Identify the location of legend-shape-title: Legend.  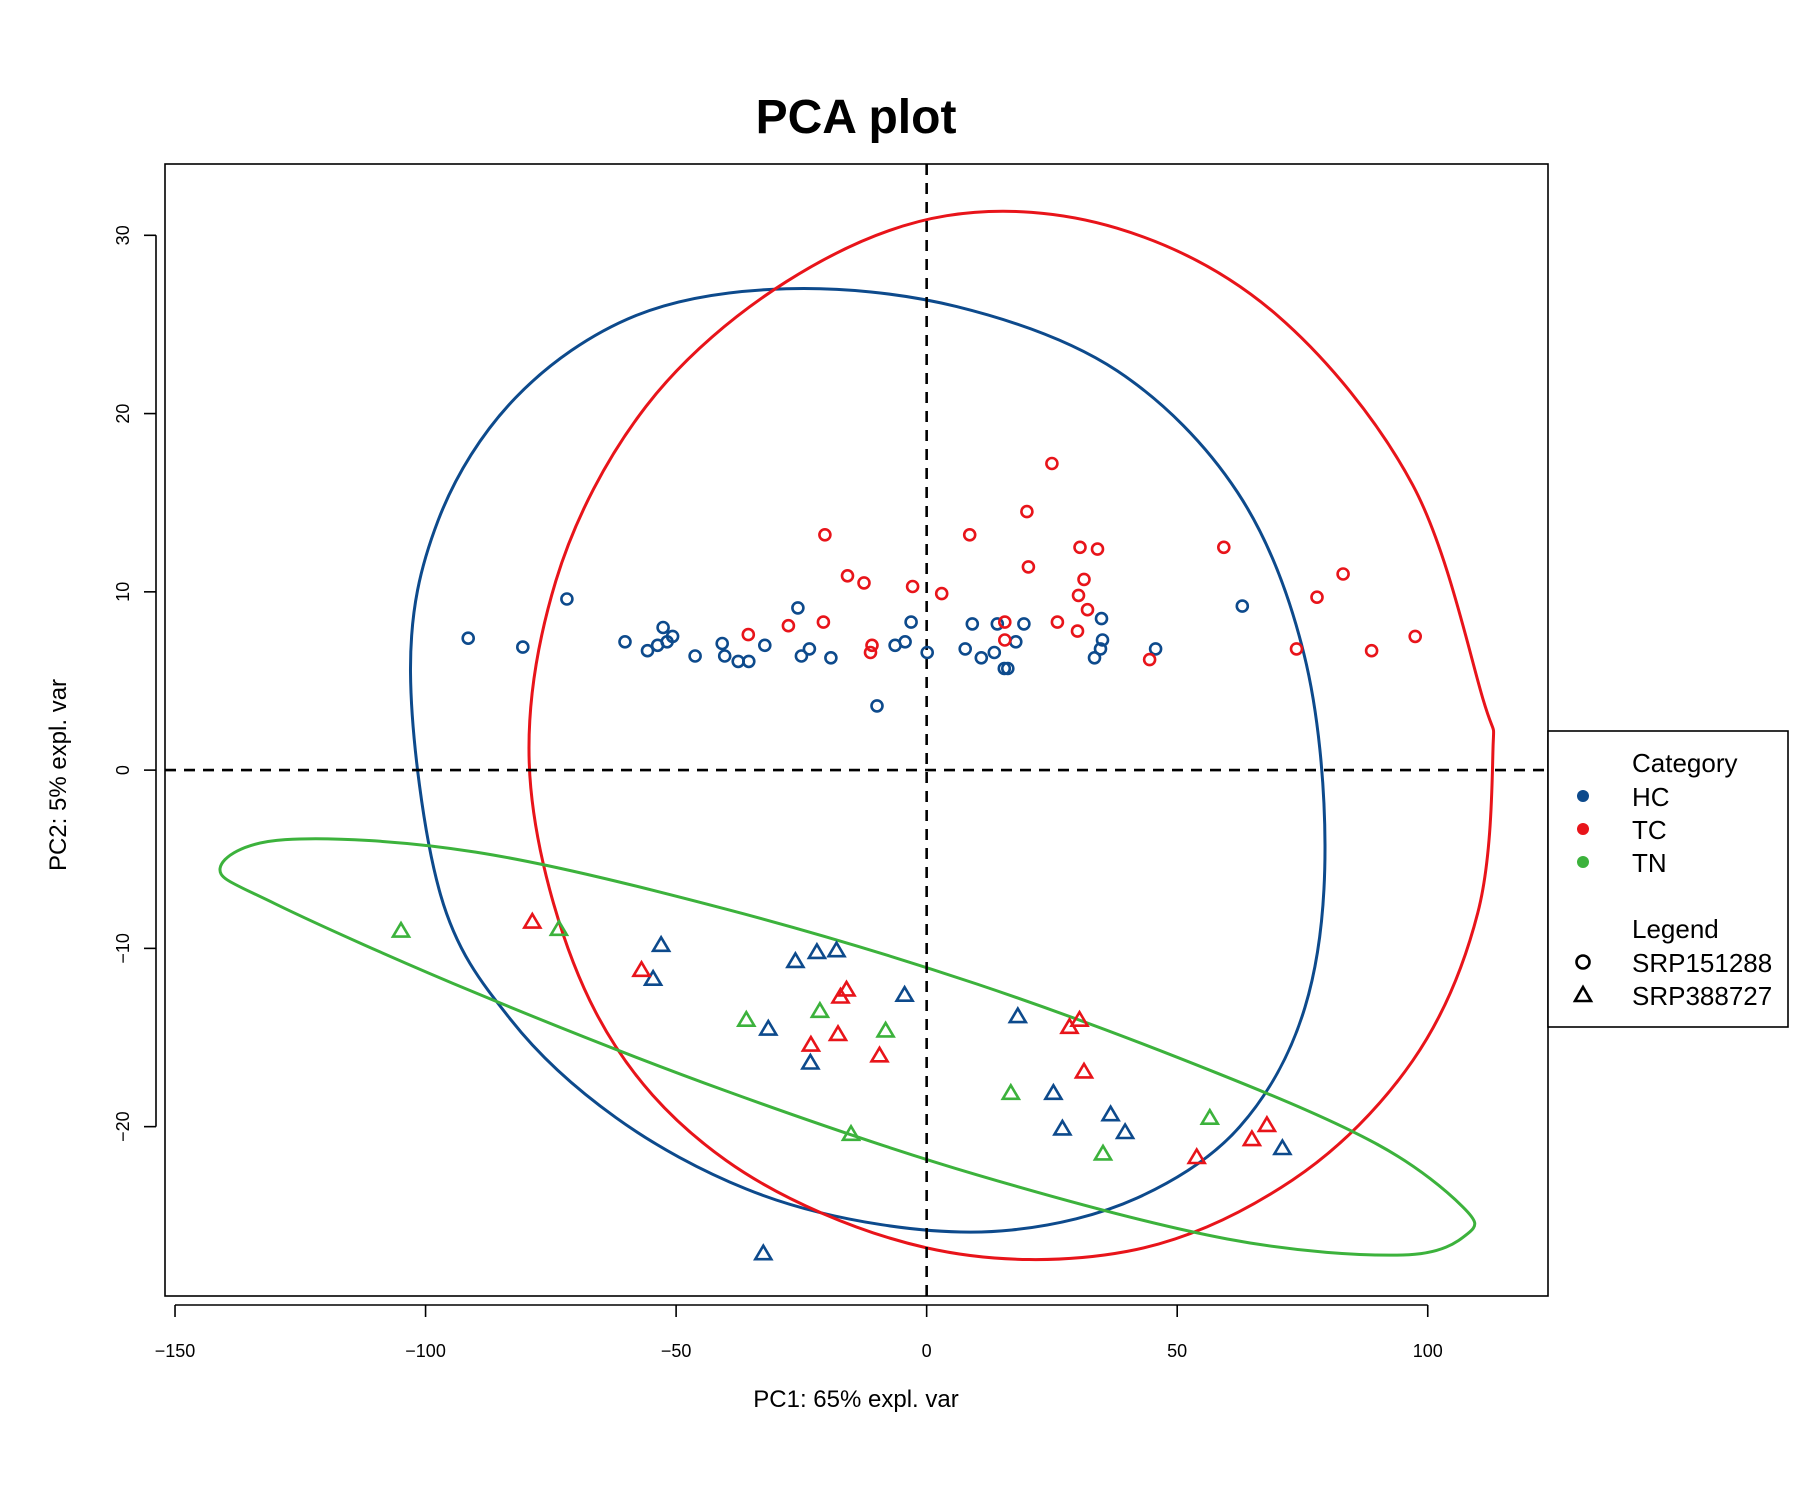
(1675, 929).